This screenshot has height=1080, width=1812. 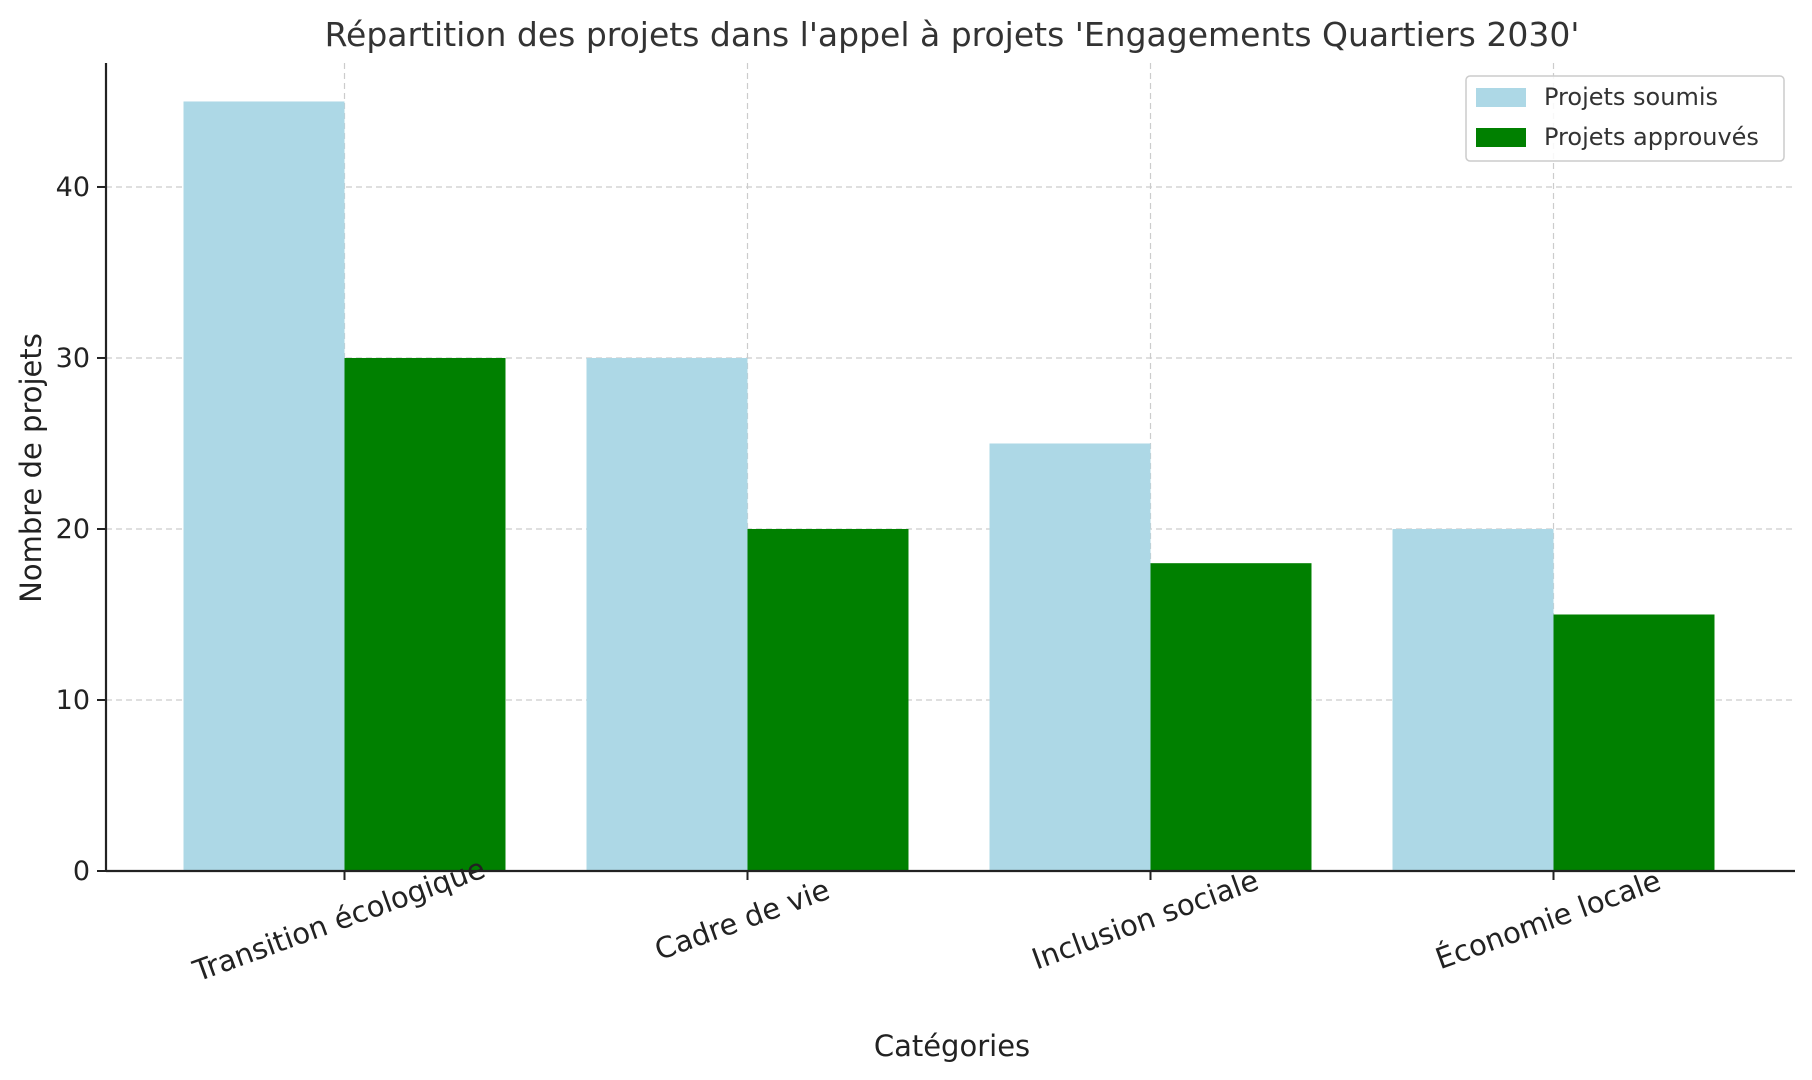 What do you see at coordinates (73, 700) in the screenshot?
I see `y-tick-label-10: 10` at bounding box center [73, 700].